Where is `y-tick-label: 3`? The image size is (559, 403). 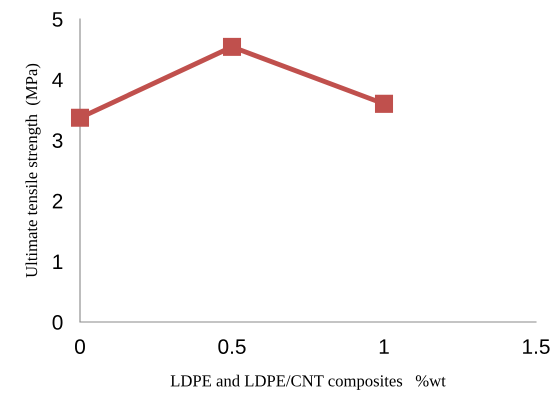
y-tick-label: 3 is located at coordinates (57, 140).